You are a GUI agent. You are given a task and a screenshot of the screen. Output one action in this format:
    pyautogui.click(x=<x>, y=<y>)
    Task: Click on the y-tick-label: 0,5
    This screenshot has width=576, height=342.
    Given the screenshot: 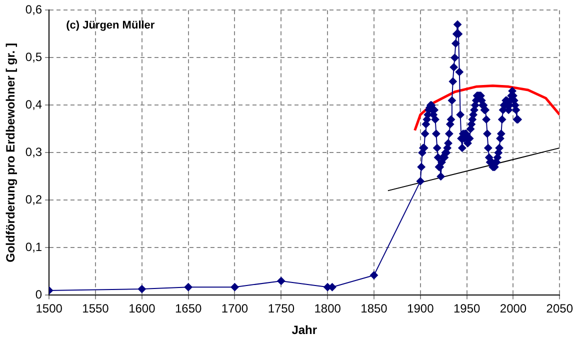 What is the action you would take?
    pyautogui.click(x=33, y=57)
    